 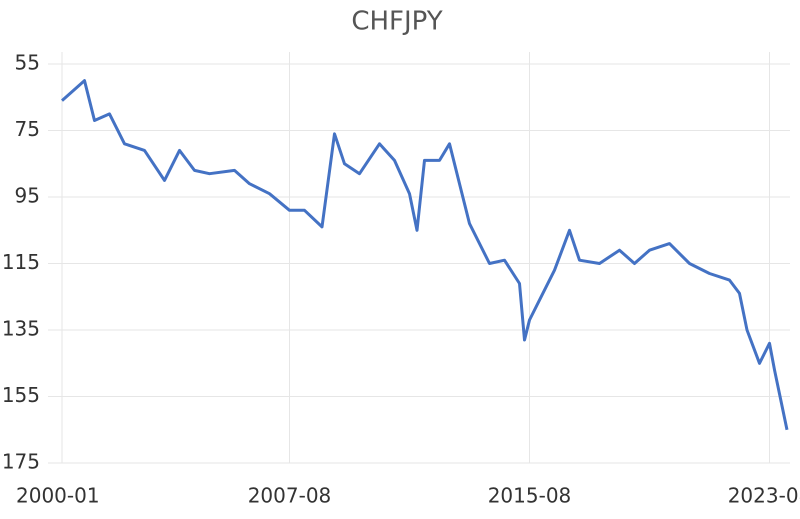 What do you see at coordinates (21, 462) in the screenshot?
I see `y-tick-label: 175` at bounding box center [21, 462].